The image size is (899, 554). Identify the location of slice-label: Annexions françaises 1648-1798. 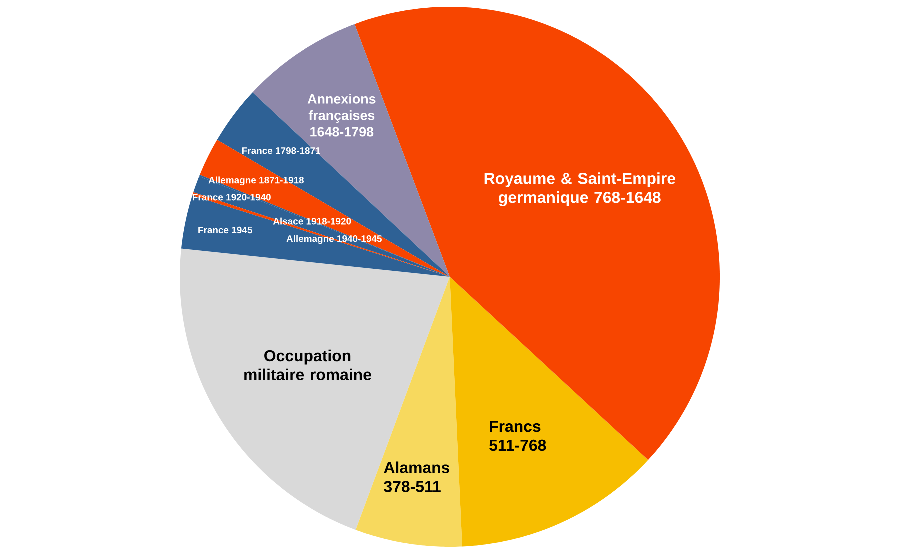
(342, 115).